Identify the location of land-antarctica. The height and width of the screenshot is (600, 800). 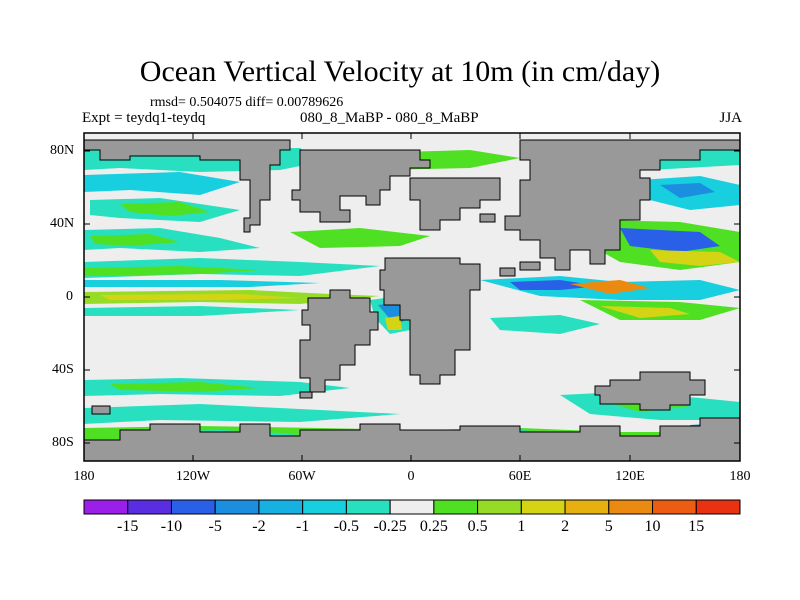
(412, 439).